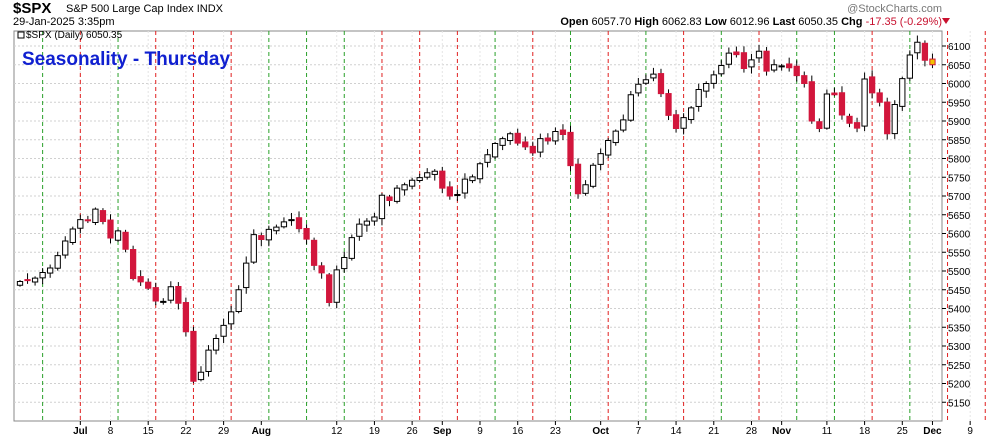 This screenshot has height=438, width=990. What do you see at coordinates (442, 431) in the screenshot?
I see `x-tick-label: Sep` at bounding box center [442, 431].